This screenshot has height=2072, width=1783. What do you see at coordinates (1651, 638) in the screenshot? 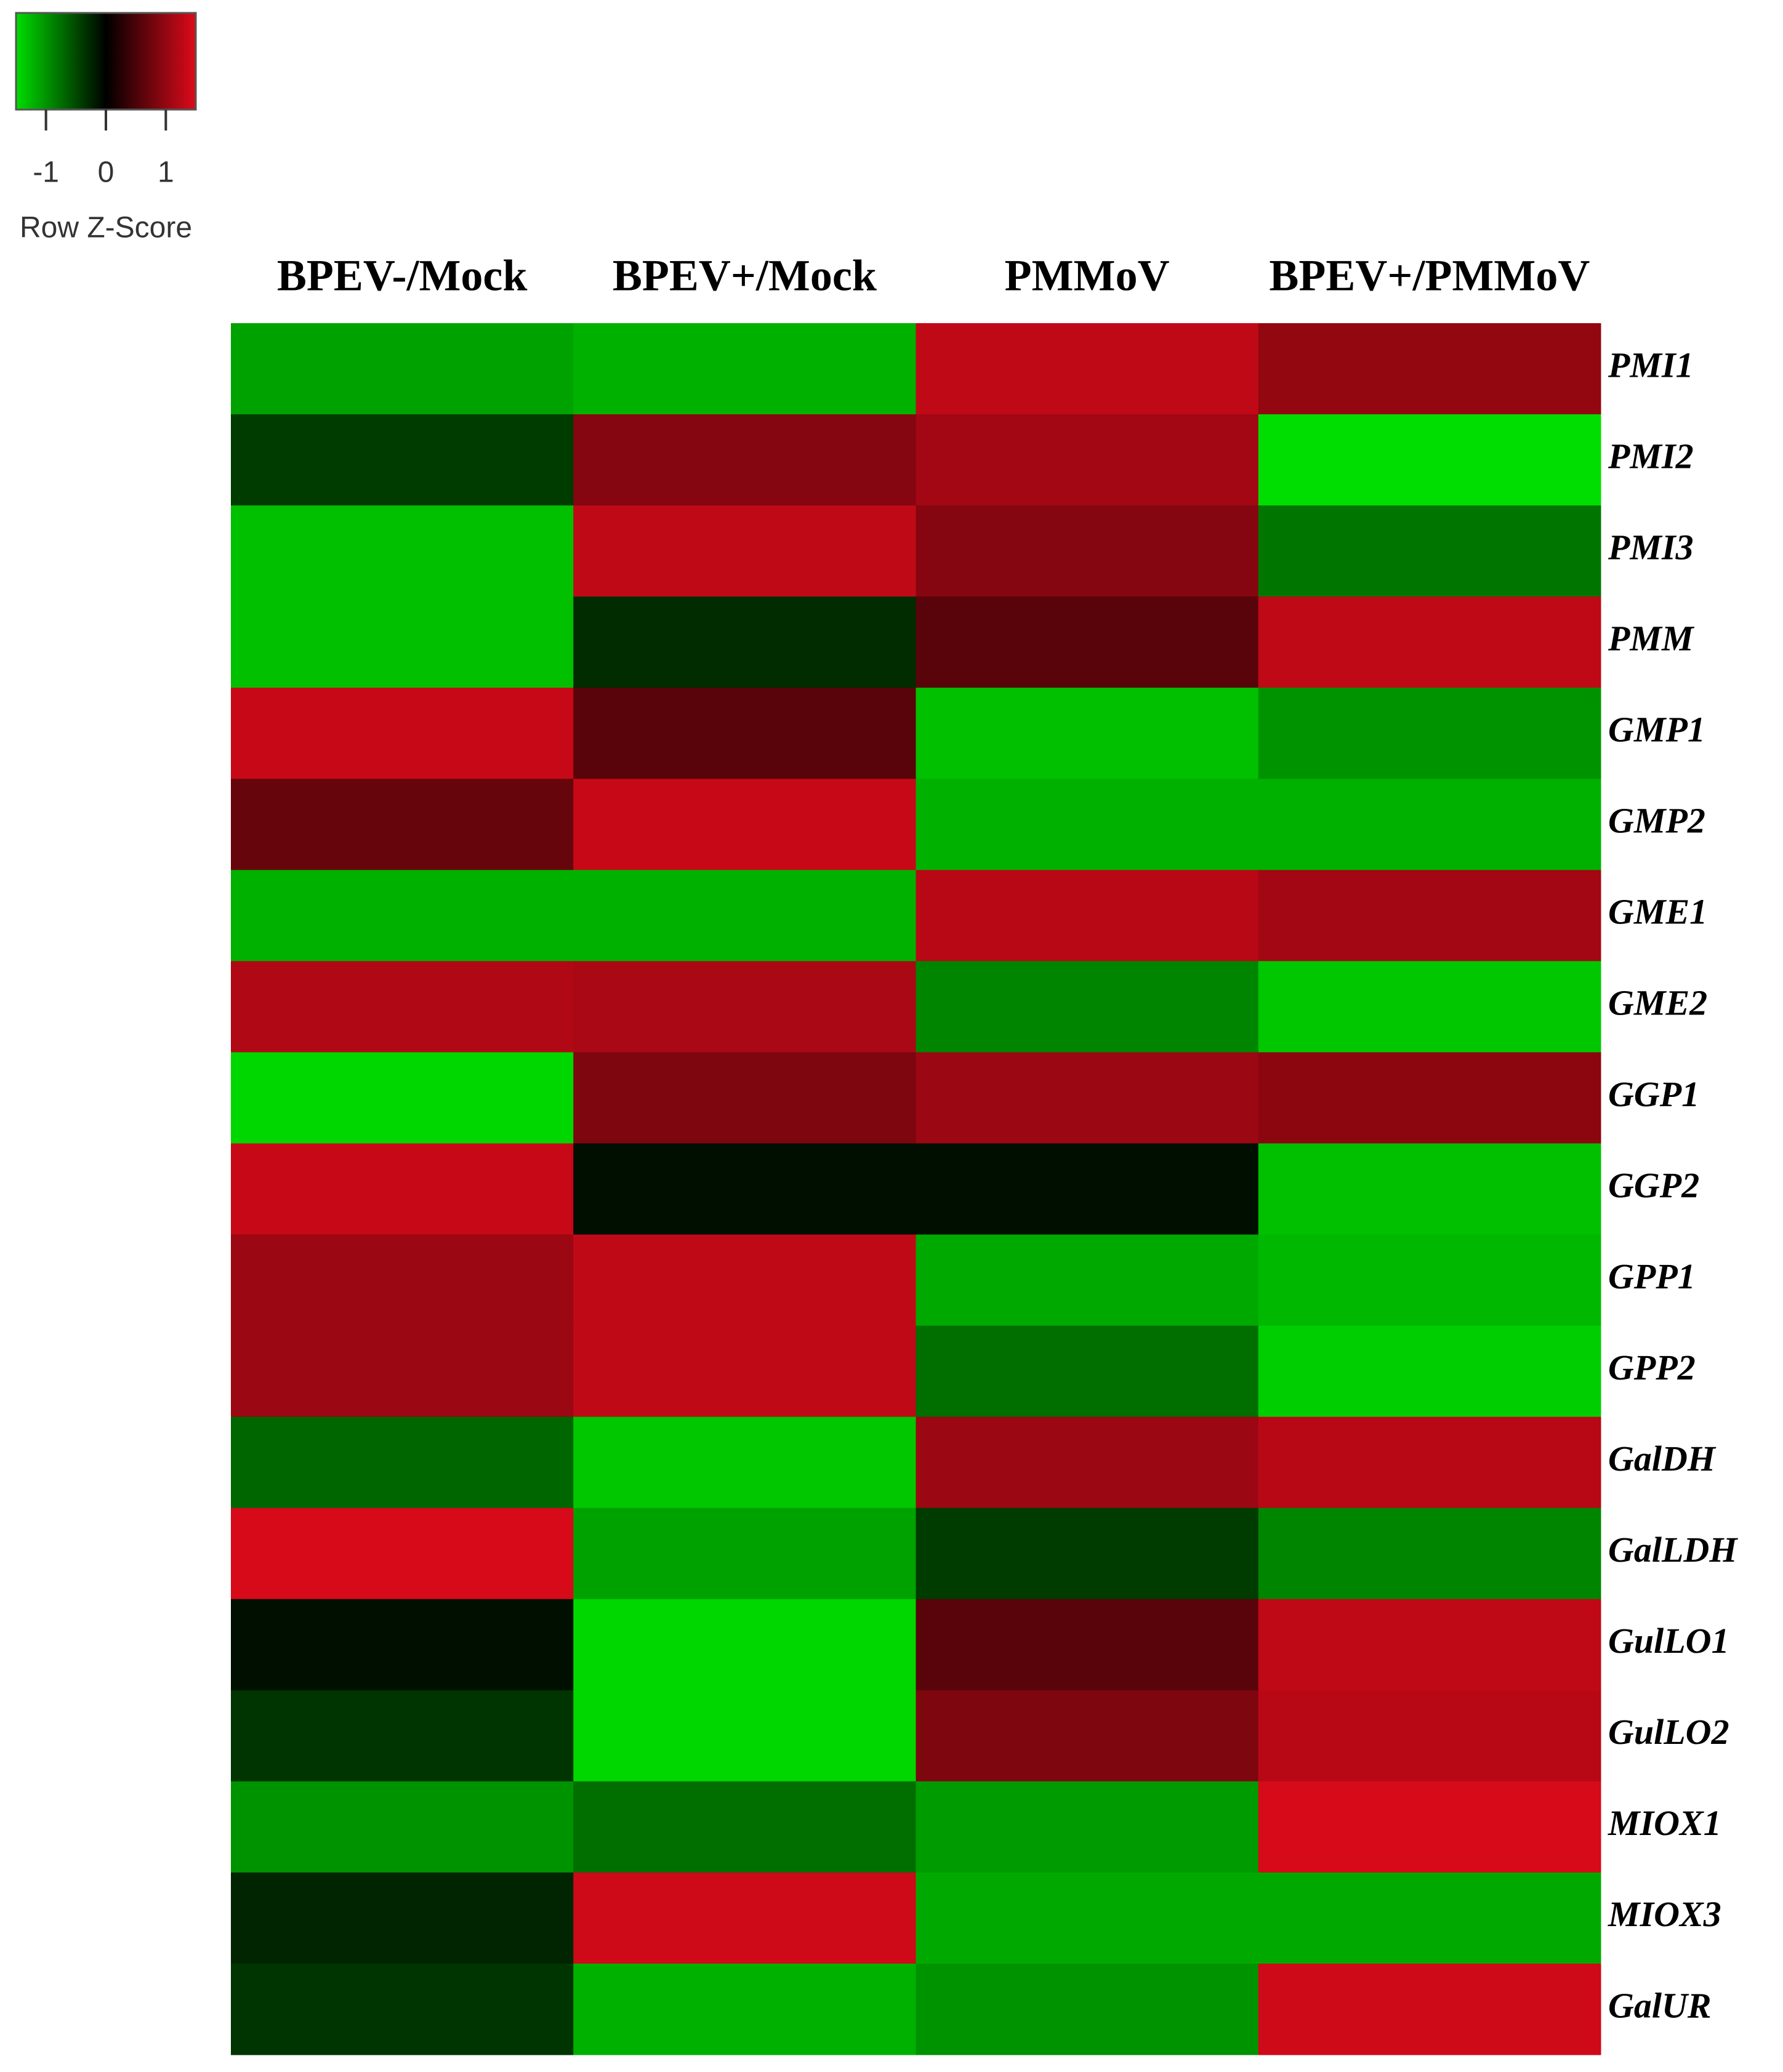
I see `row-label: PMM` at bounding box center [1651, 638].